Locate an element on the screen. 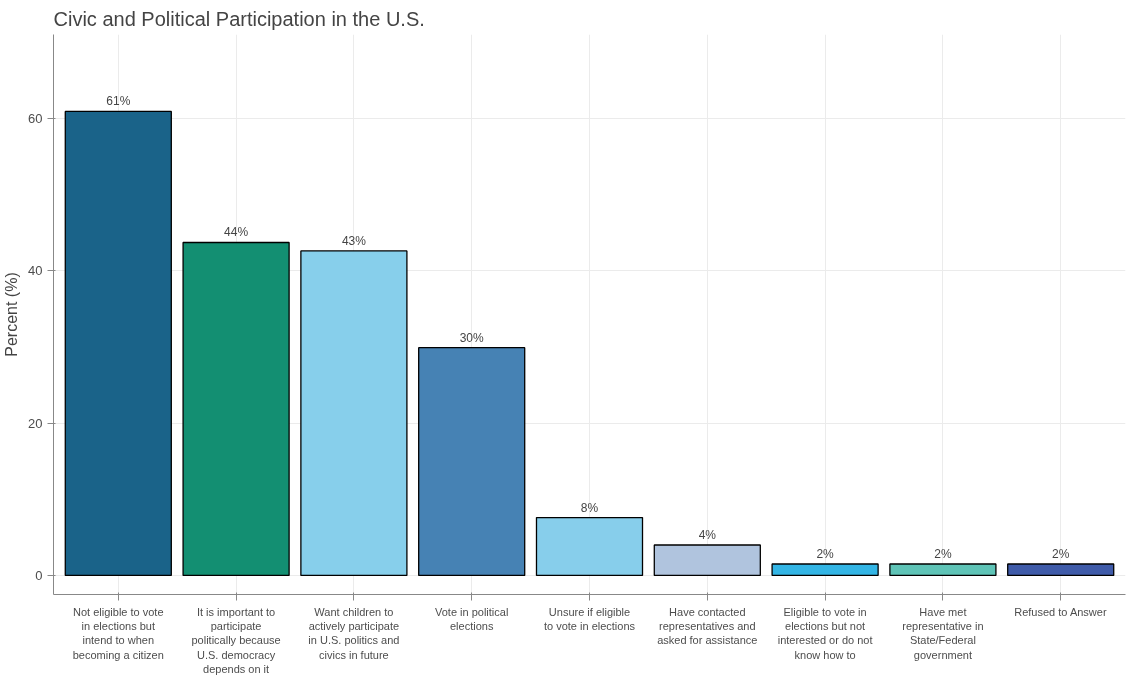  data-label: 61% is located at coordinates (118, 101).